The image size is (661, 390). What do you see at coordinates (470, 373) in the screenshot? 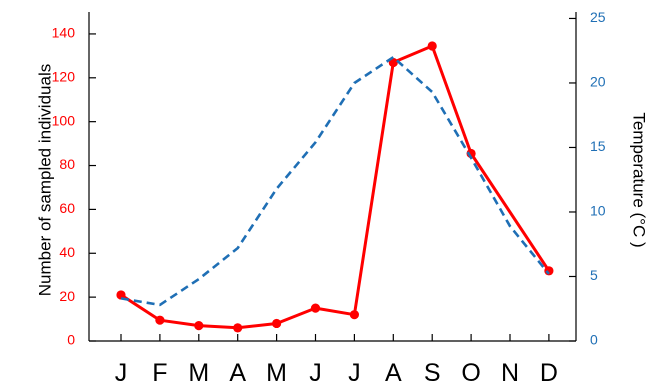
I see `x-tick-label: O` at bounding box center [470, 373].